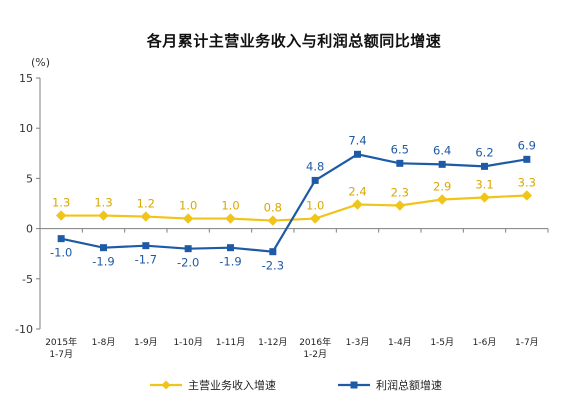 This screenshot has width=588, height=416. I want to click on data-label: -1.0, so click(61, 253).